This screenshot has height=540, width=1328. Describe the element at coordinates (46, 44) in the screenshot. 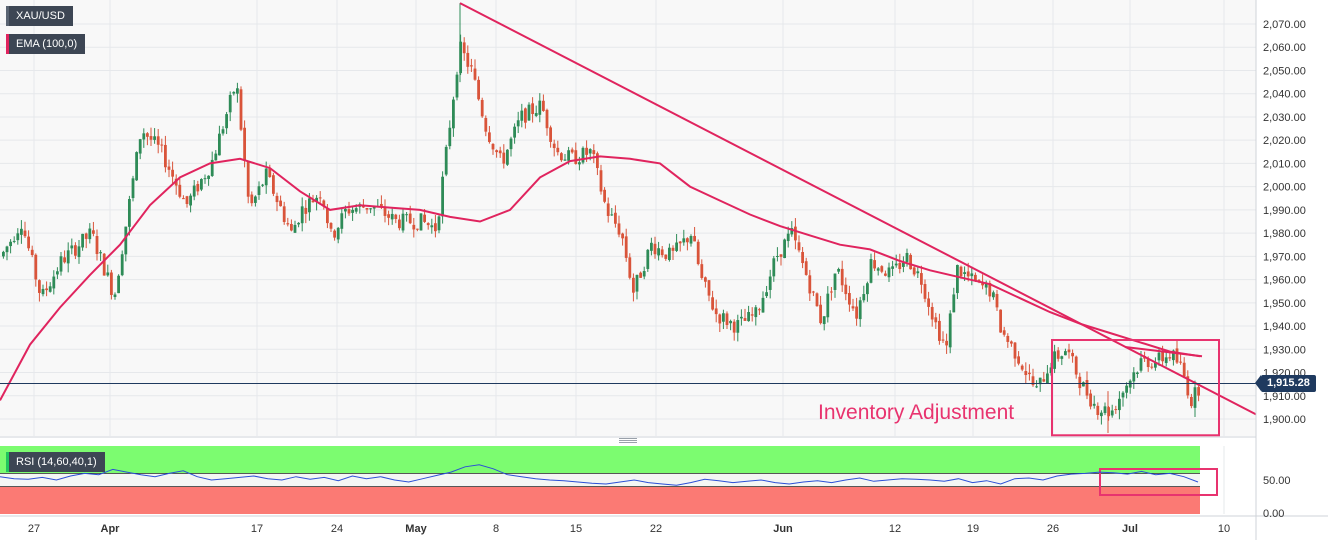

I see `legend-ema: EMA (100,0)` at that location.